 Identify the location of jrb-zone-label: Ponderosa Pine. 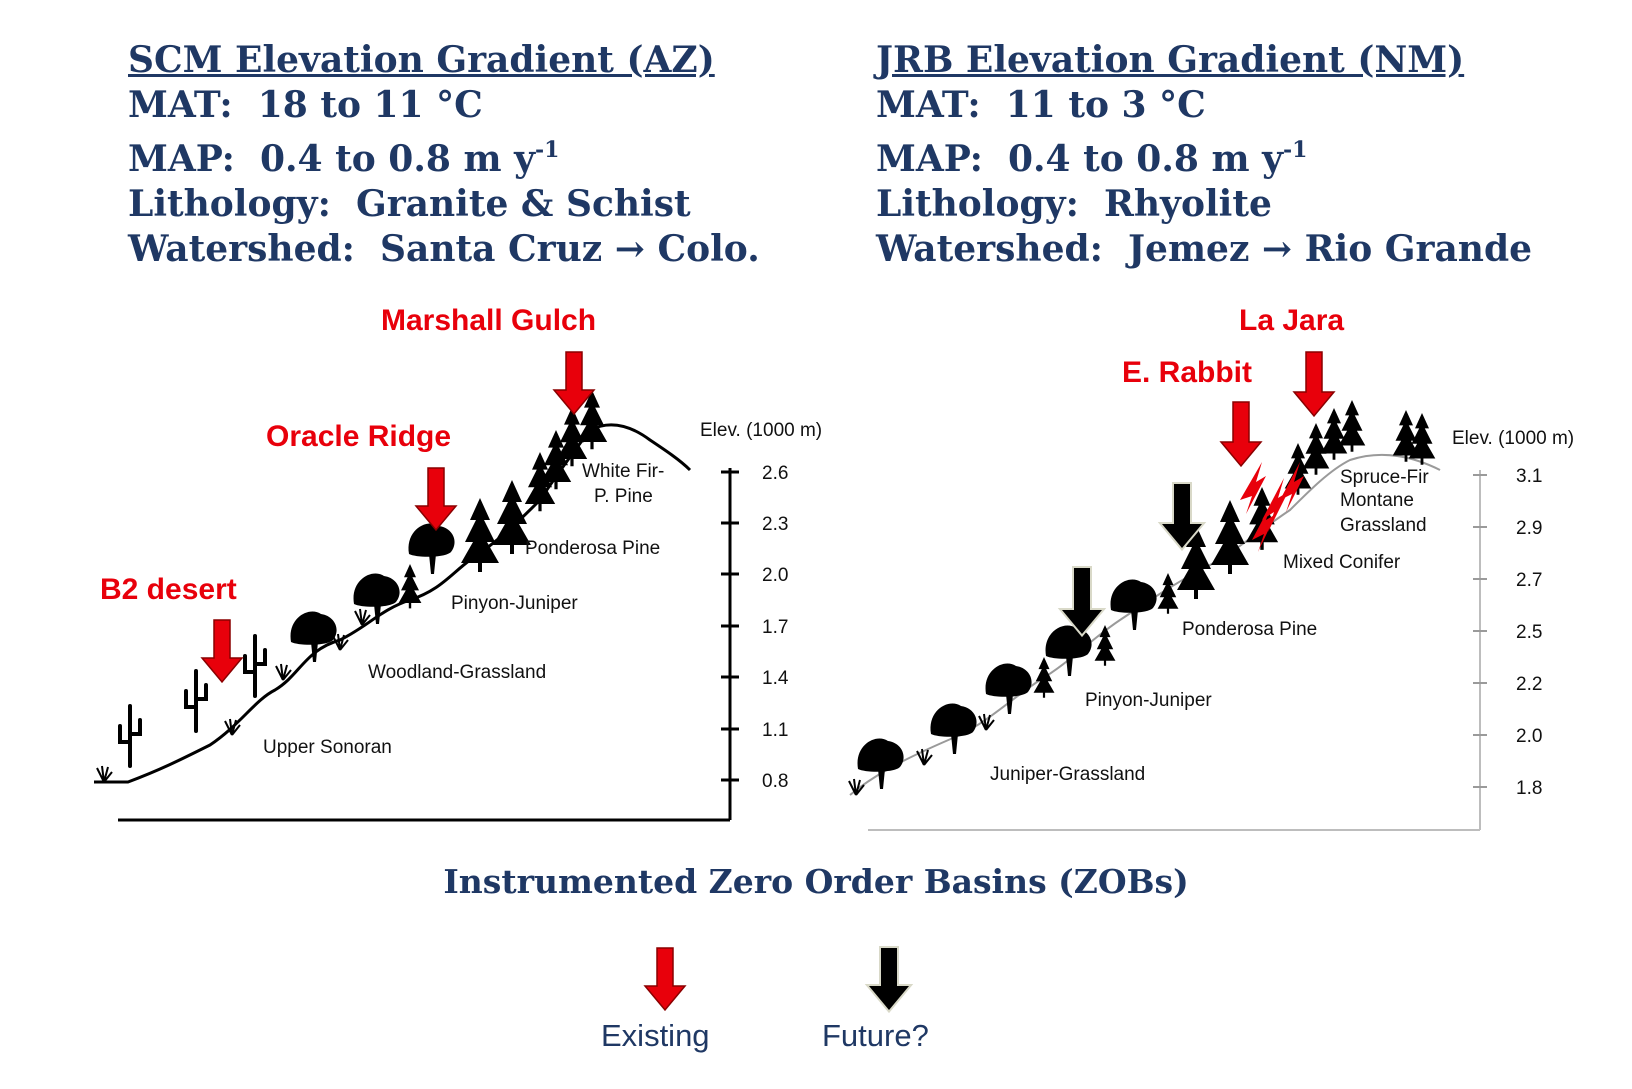
(1249, 629).